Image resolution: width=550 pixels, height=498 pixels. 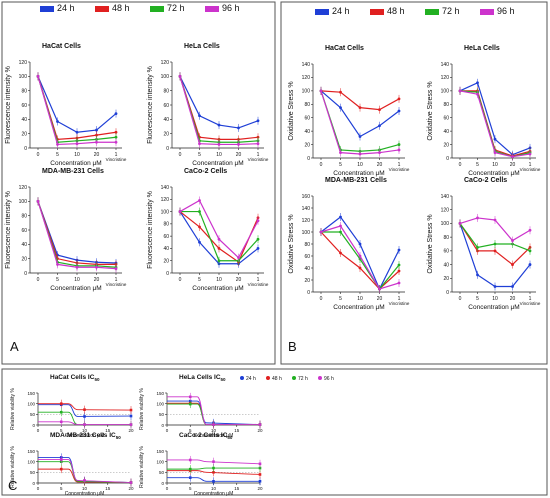 I want to click on y-tick-label: 20, so click(x=446, y=279).